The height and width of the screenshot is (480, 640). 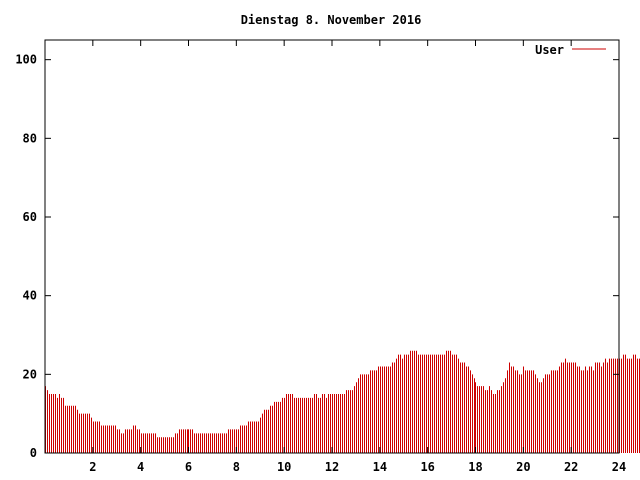 What do you see at coordinates (571, 467) in the screenshot?
I see `x-tick-label: 22` at bounding box center [571, 467].